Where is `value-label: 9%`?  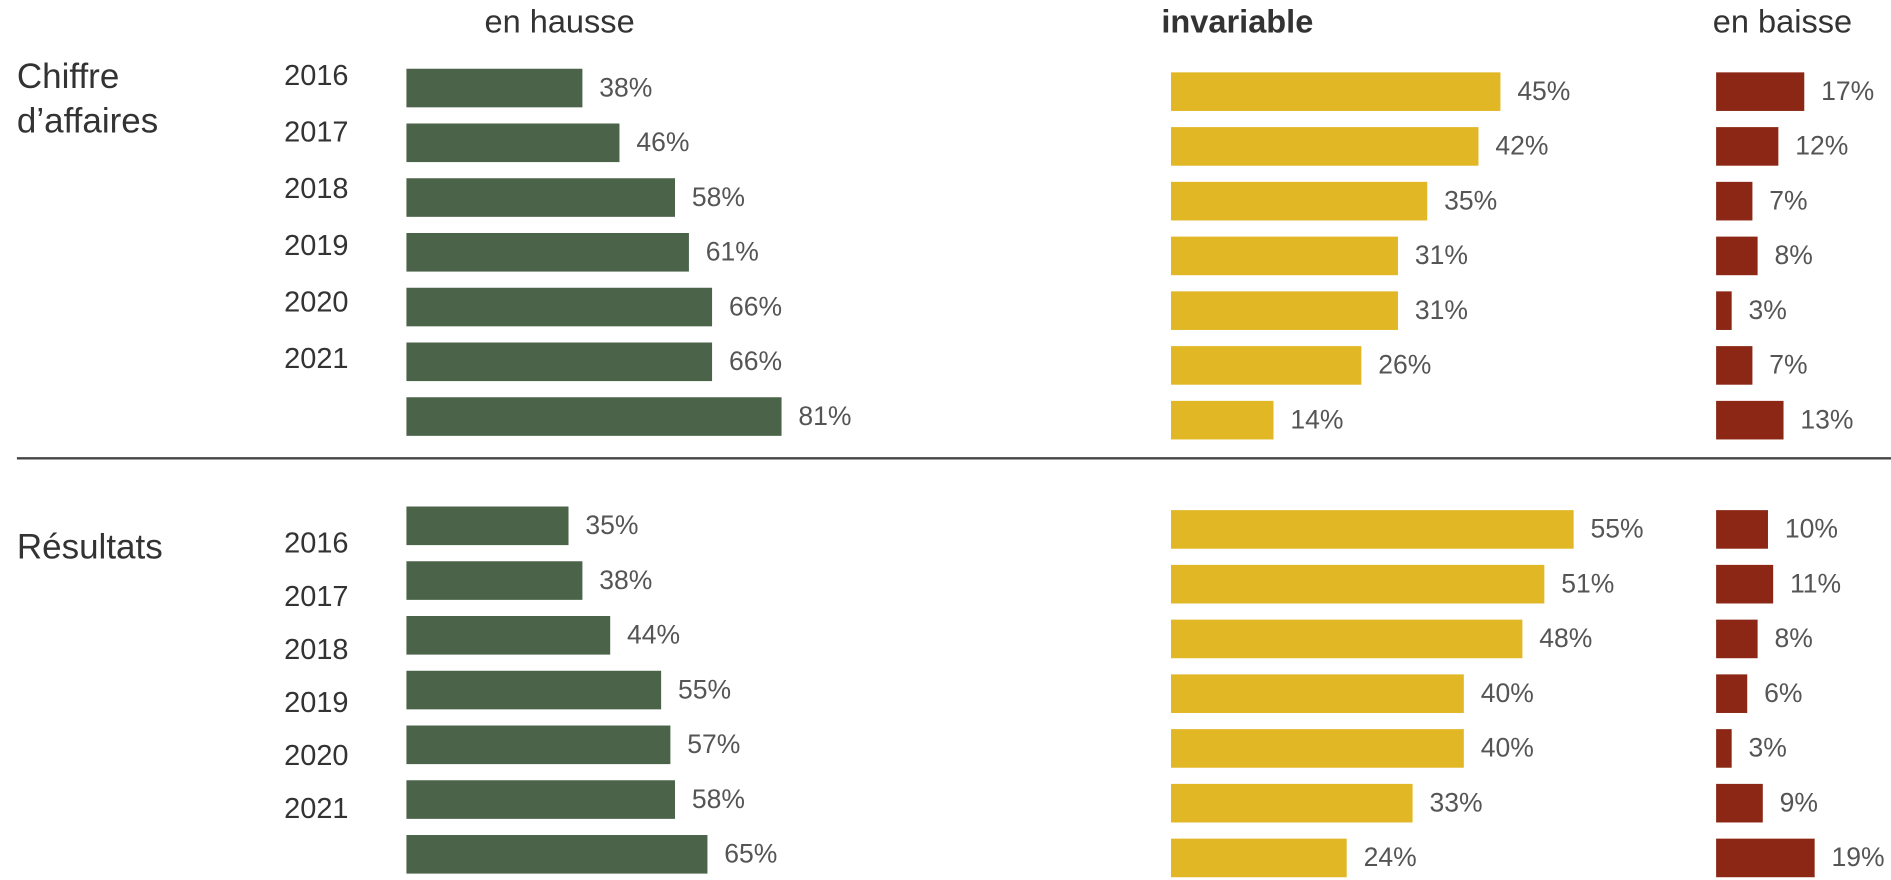
value-label: 9% is located at coordinates (1799, 802).